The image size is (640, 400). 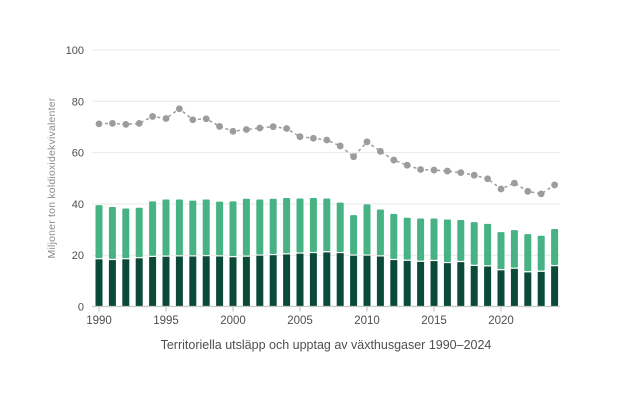 I want to click on x-tick-label: 1990, so click(x=99, y=321).